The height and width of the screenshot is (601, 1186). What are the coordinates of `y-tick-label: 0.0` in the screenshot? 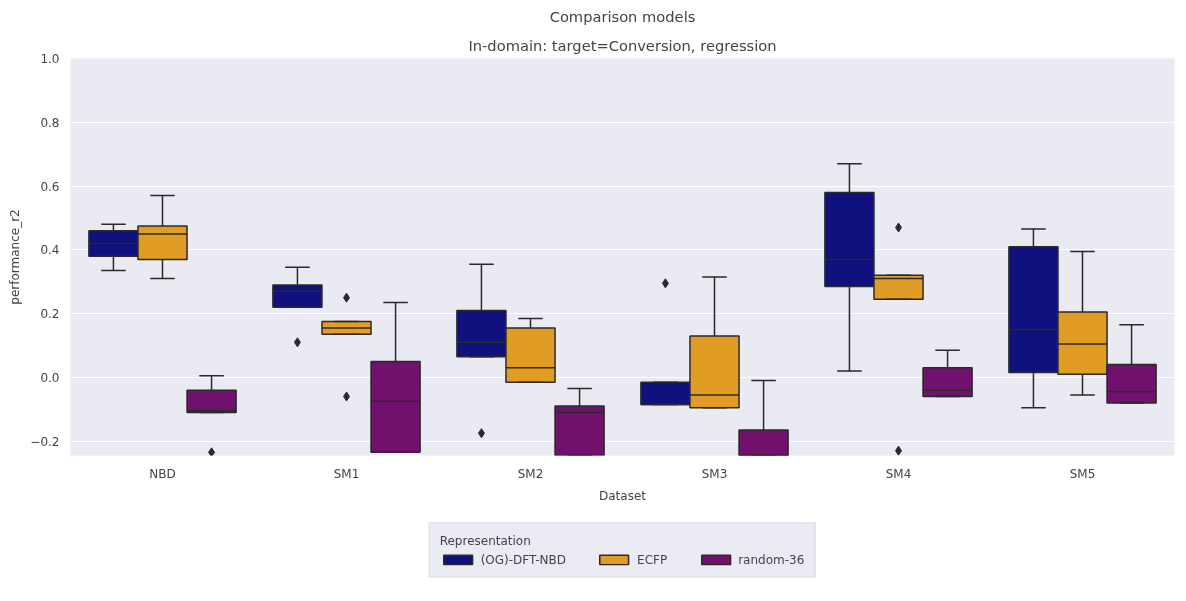 It's located at (50, 377).